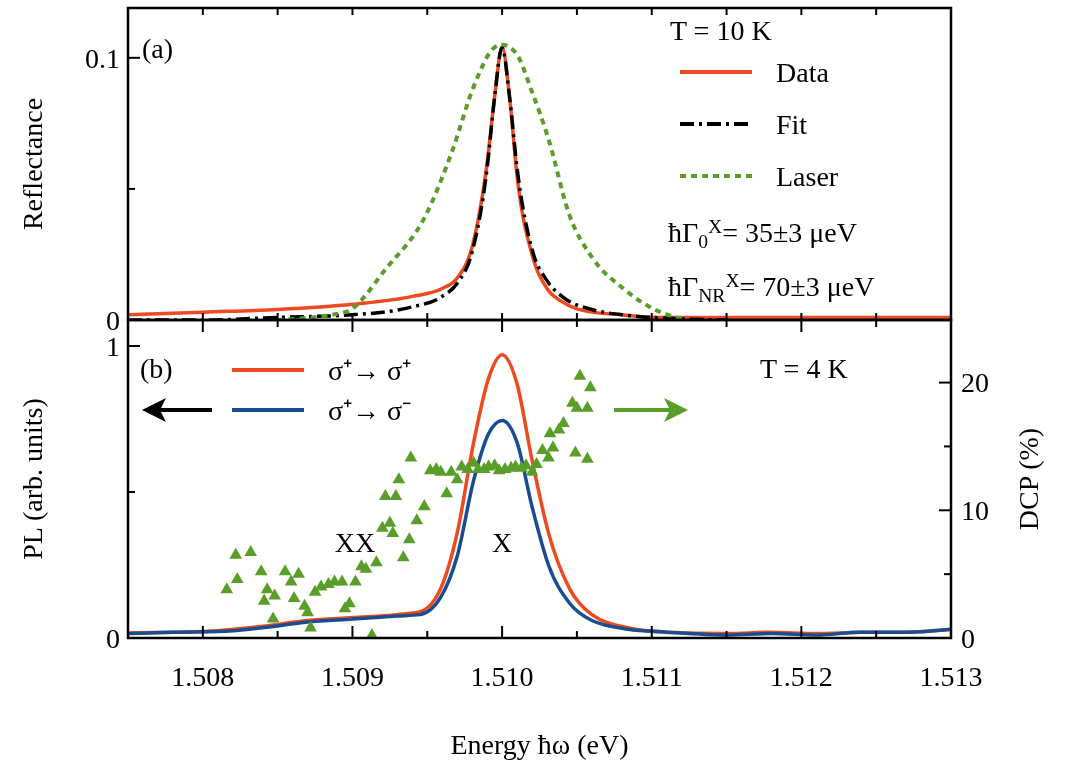 The image size is (1068, 769). Describe the element at coordinates (975, 383) in the screenshot. I see `y2-tick-label: 20` at that location.